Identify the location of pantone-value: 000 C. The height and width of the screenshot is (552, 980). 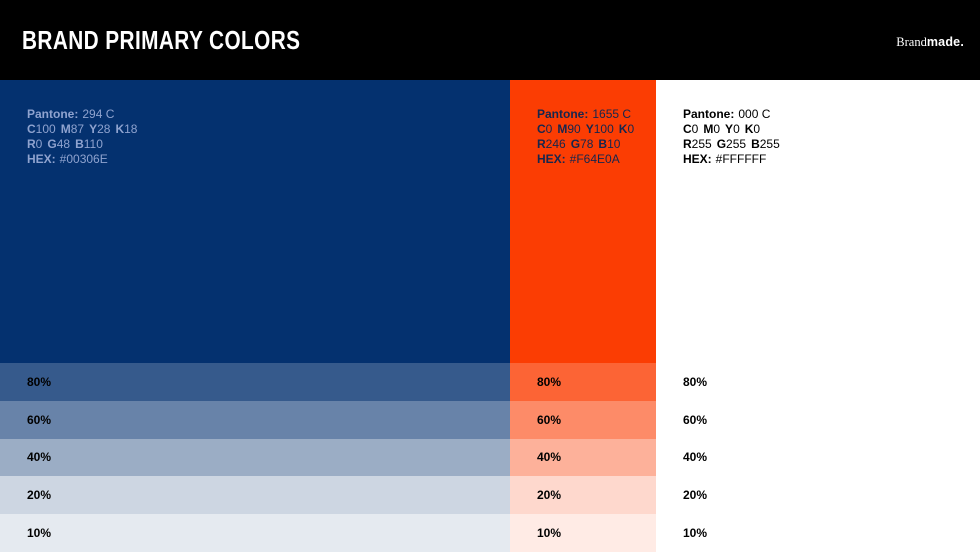
(754, 114).